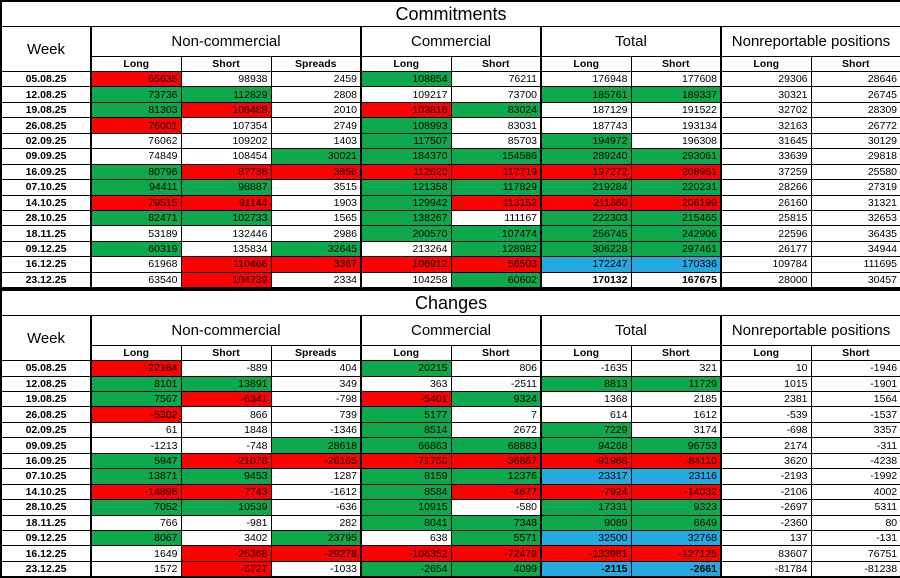  Describe the element at coordinates (855, 202) in the screenshot. I see `value-cell: 31321` at that location.